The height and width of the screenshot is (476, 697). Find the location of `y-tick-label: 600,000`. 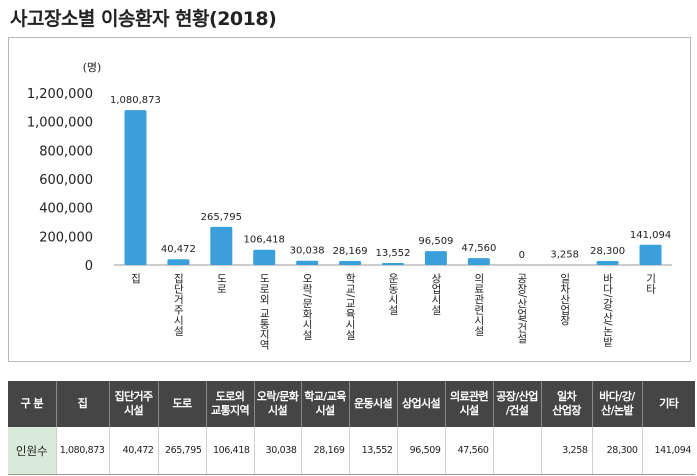

y-tick-label: 600,000 is located at coordinates (66, 180).